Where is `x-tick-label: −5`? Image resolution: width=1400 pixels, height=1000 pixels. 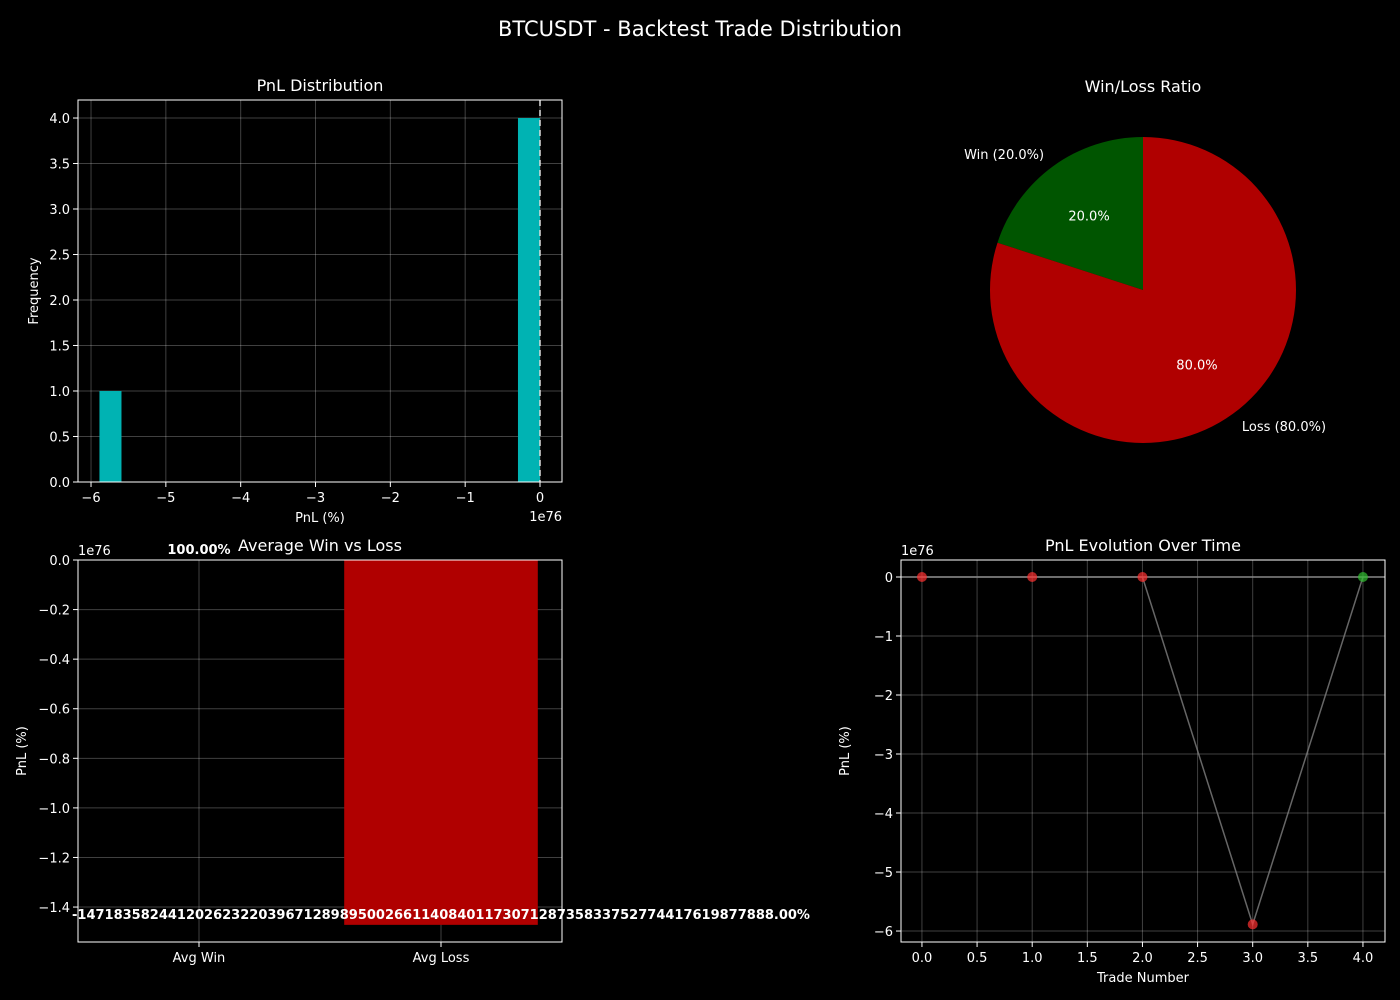
x-tick-label: −5 is located at coordinates (165, 498).